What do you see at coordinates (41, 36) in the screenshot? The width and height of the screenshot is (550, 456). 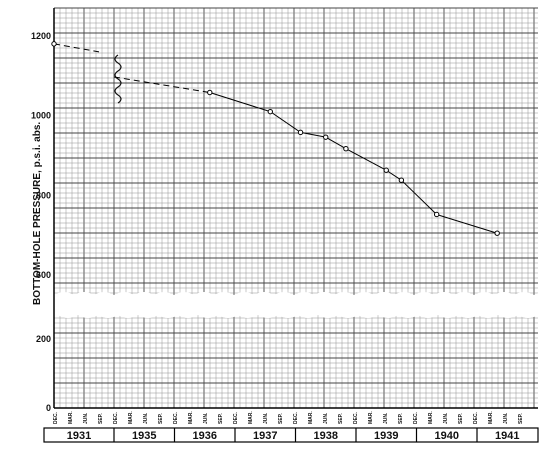 I see `y-tick-label: 1200` at bounding box center [41, 36].